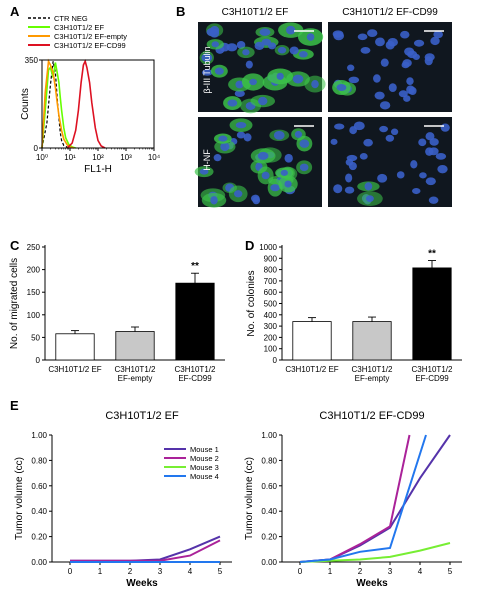 The height and width of the screenshot is (595, 480). What do you see at coordinates (271, 258) in the screenshot?
I see `y-tick-label: 900` at bounding box center [271, 258].